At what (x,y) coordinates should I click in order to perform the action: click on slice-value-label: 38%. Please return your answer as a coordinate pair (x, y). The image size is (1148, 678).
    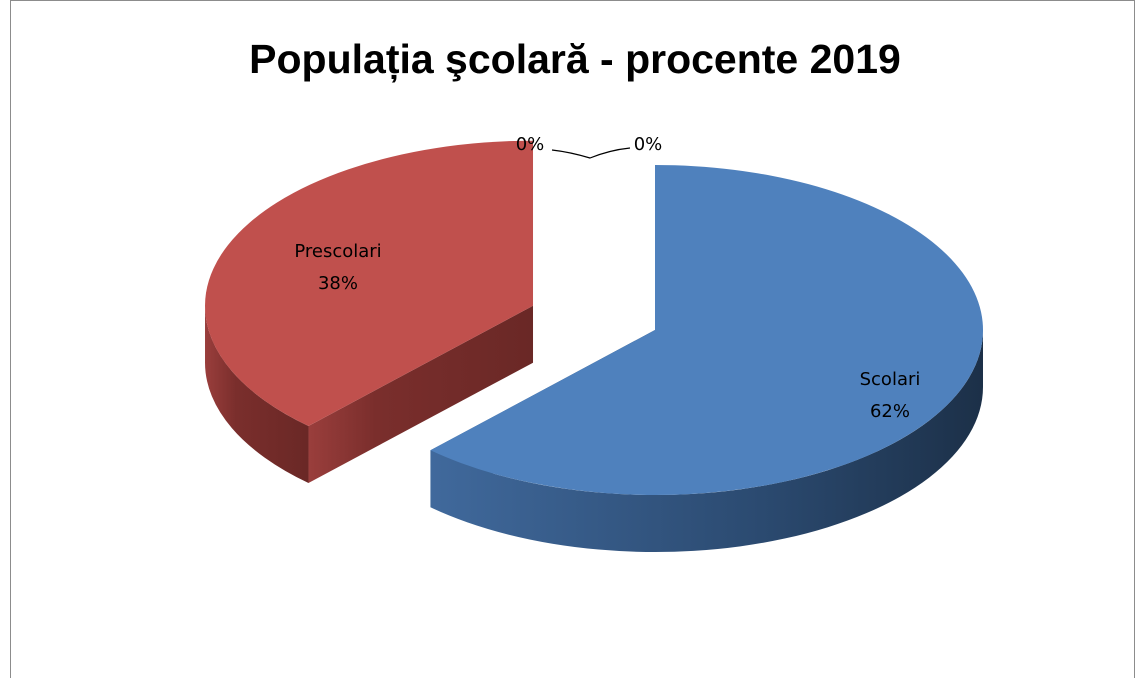
    Looking at the image, I should click on (338, 283).